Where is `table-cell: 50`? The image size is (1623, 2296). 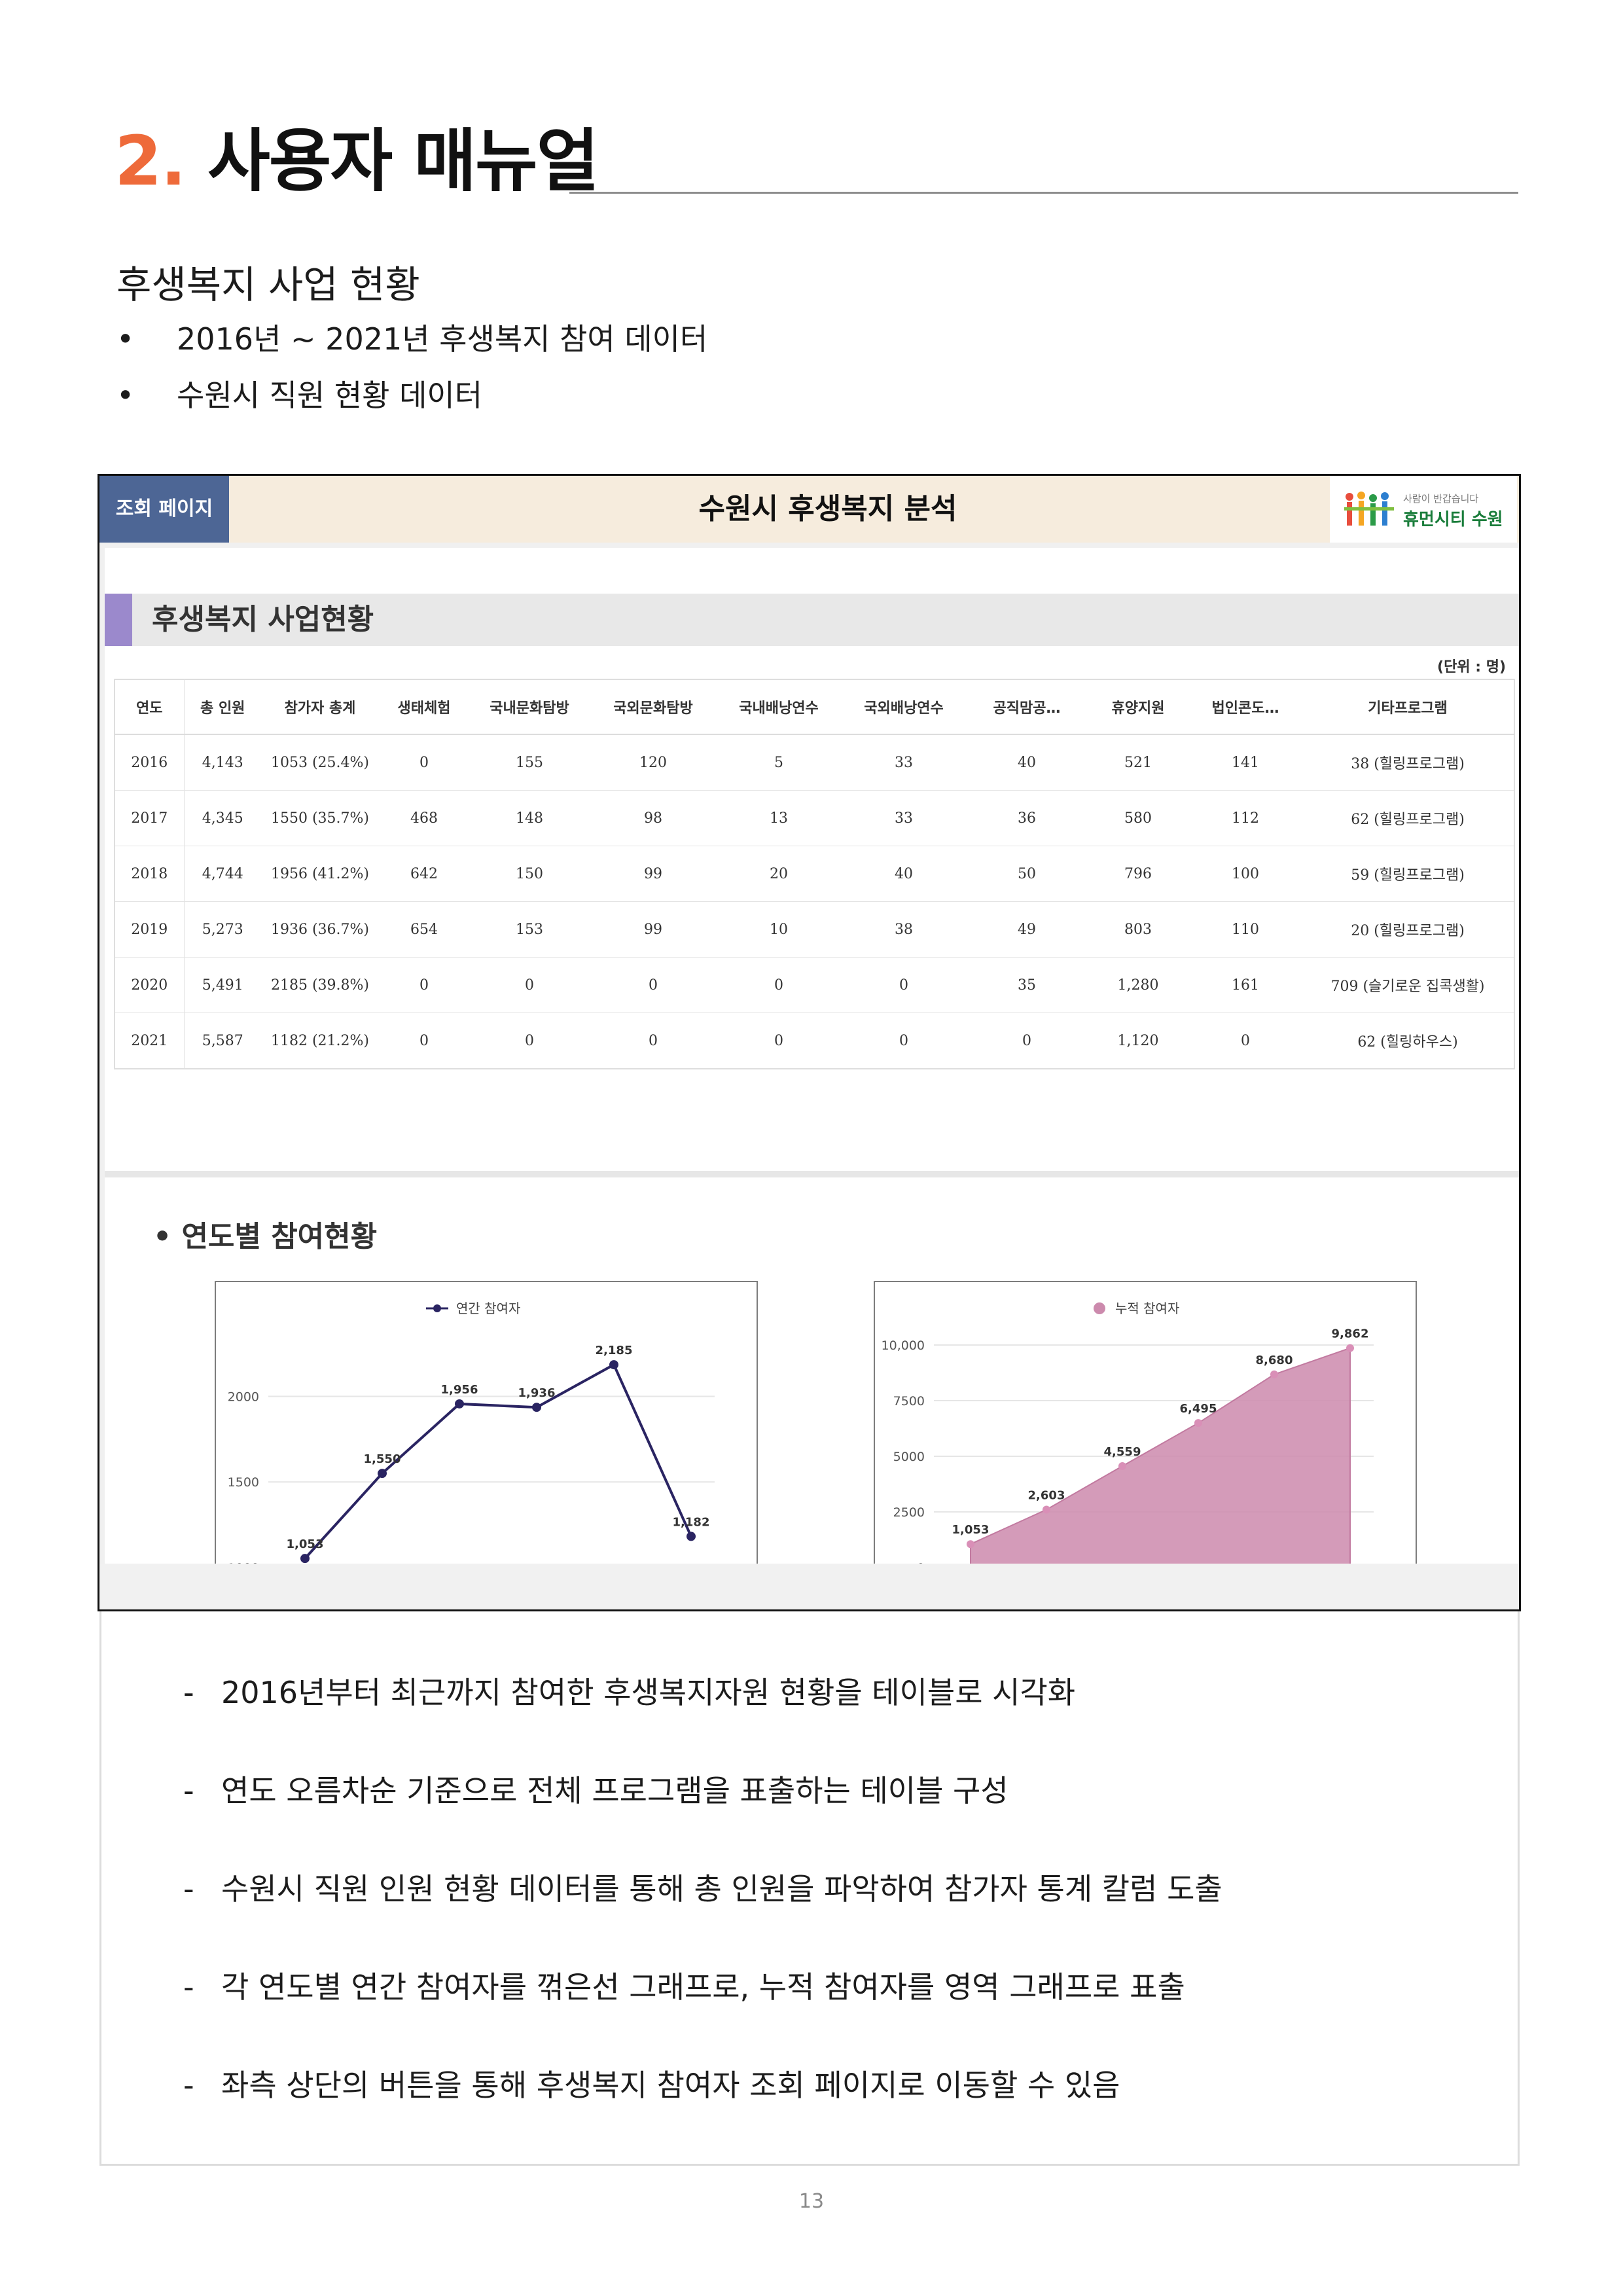 table-cell: 50 is located at coordinates (1027, 874).